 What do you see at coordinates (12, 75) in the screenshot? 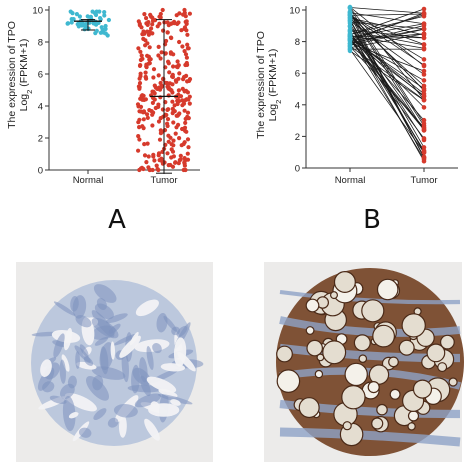
I see `chart-a-ylabel-line1: The expression of TPO` at bounding box center [12, 75].